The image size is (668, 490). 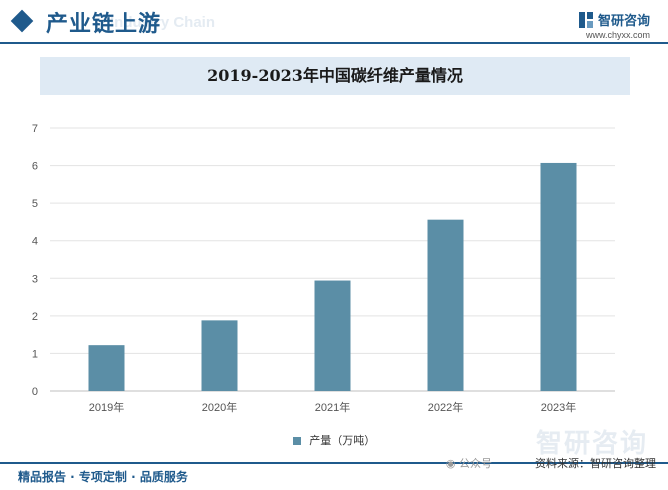 I want to click on legend-label: 产量（万吨）, so click(x=342, y=440).